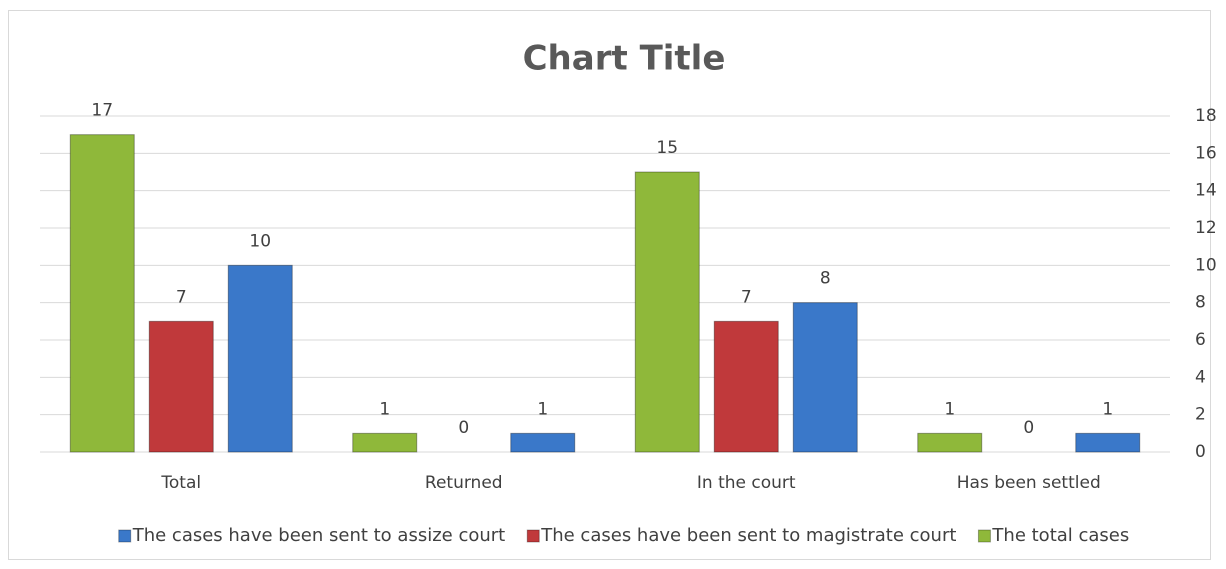 The image size is (1226, 569). What do you see at coordinates (1206, 265) in the screenshot?
I see `y-tick-label: 10` at bounding box center [1206, 265].